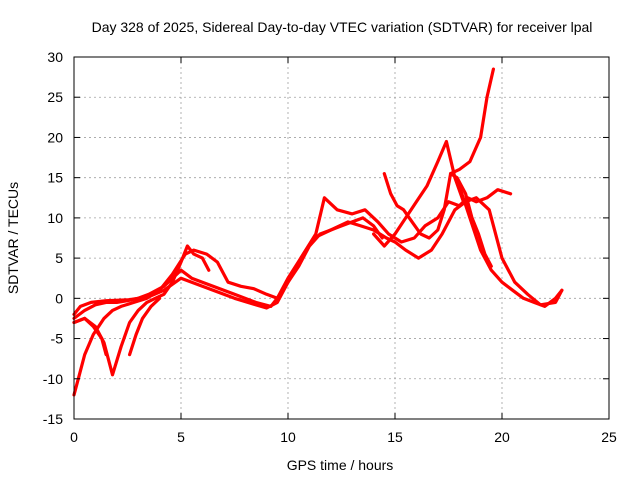  What do you see at coordinates (74, 437) in the screenshot?
I see `x-tick-label: 0` at bounding box center [74, 437].